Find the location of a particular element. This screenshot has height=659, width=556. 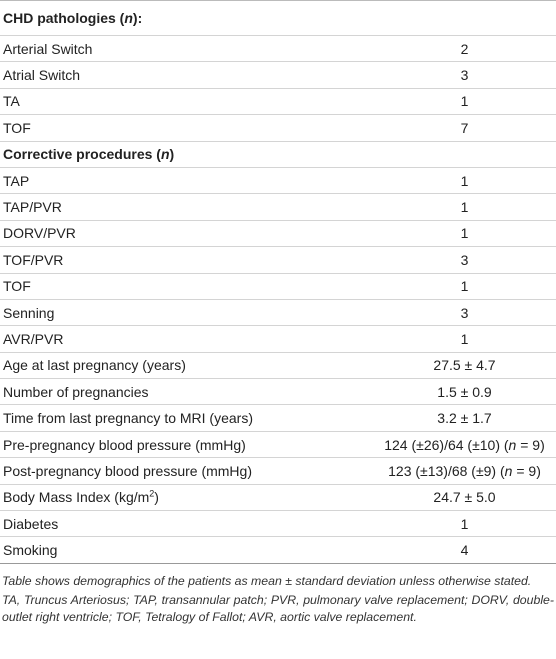

row-value: 2 is located at coordinates (464, 49).